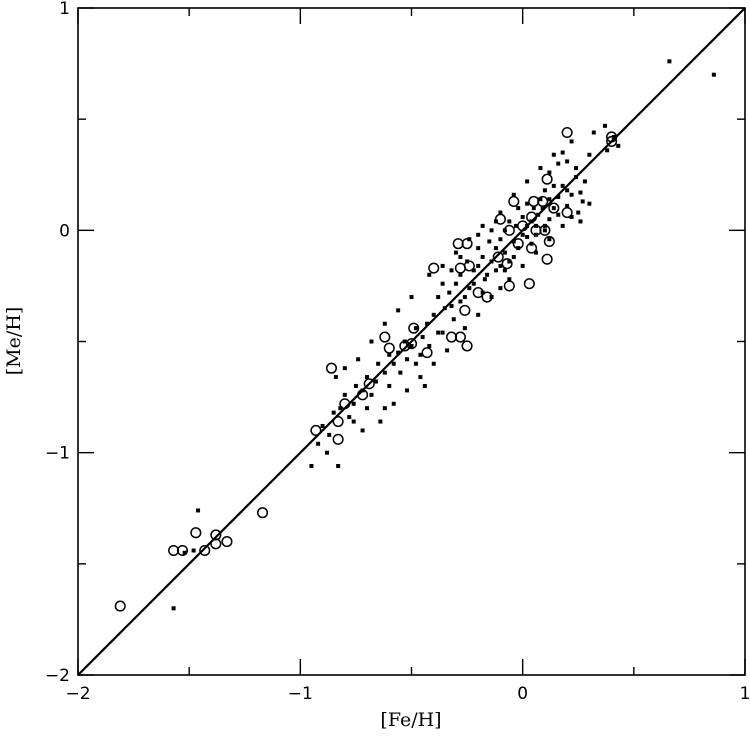 The height and width of the screenshot is (738, 750). I want to click on y-tick-label: 1, so click(64, 9).